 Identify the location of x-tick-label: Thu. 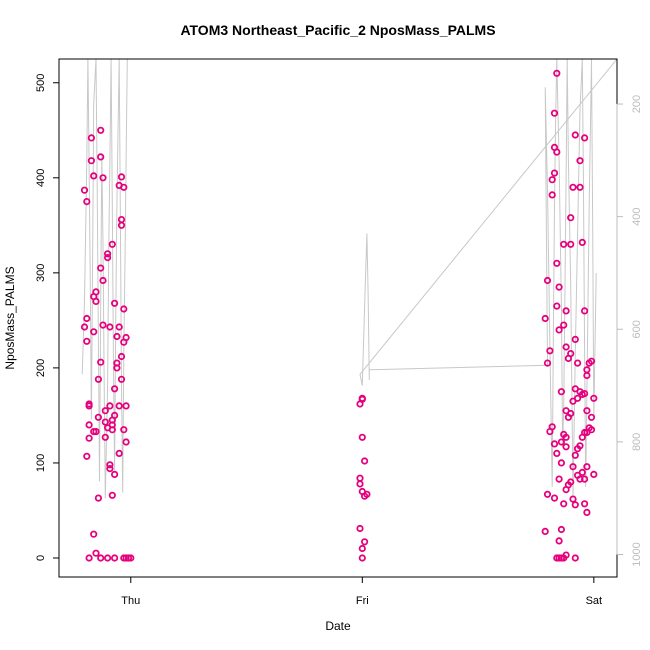
(130, 601).